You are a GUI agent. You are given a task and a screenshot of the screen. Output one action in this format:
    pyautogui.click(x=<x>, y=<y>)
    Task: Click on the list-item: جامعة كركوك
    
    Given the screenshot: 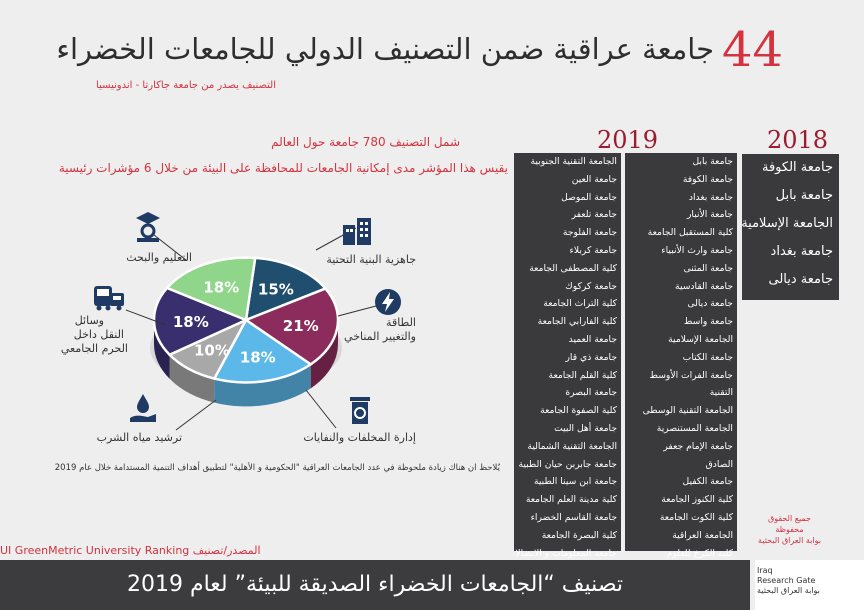 What is the action you would take?
    pyautogui.click(x=591, y=286)
    